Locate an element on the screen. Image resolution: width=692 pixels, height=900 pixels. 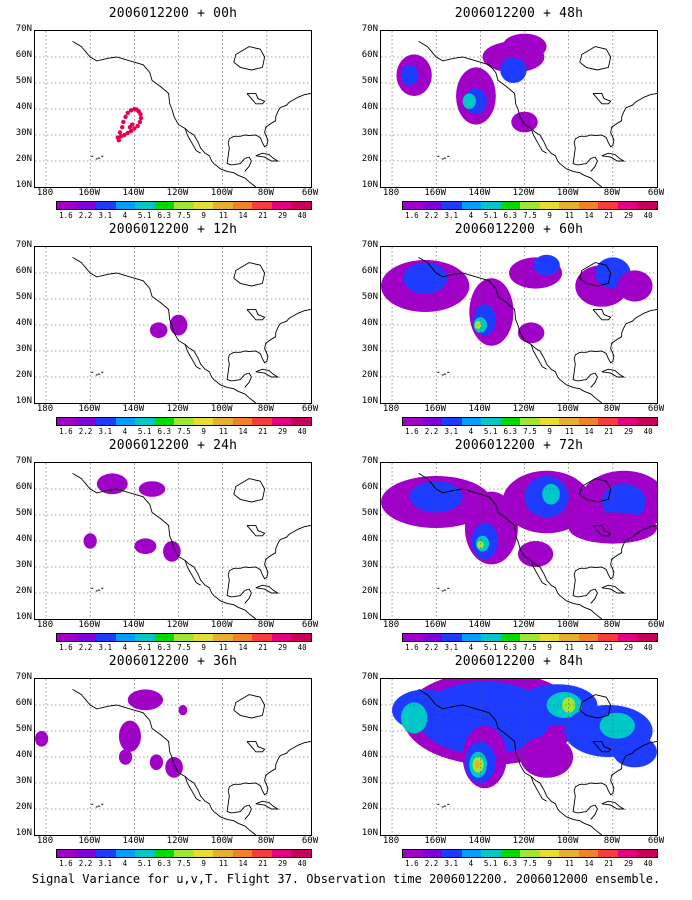
colorbar-label: 21 is located at coordinates (263, 431).